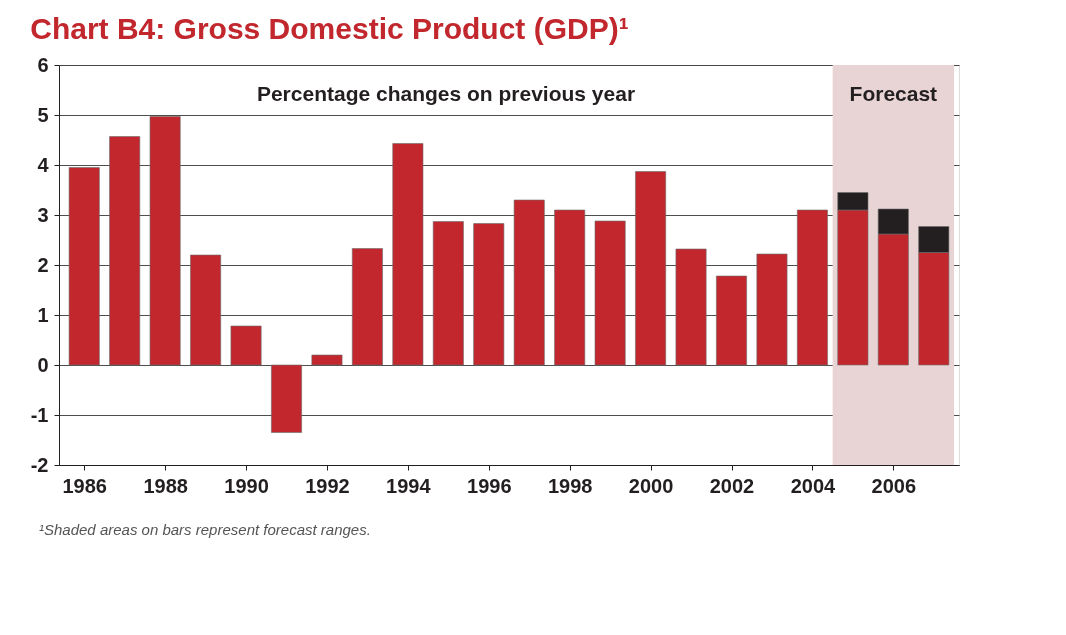 The height and width of the screenshot is (635, 1066). I want to click on chart-title: Chart B4: Gross Domestic Product (GDP)¹, so click(329, 28).